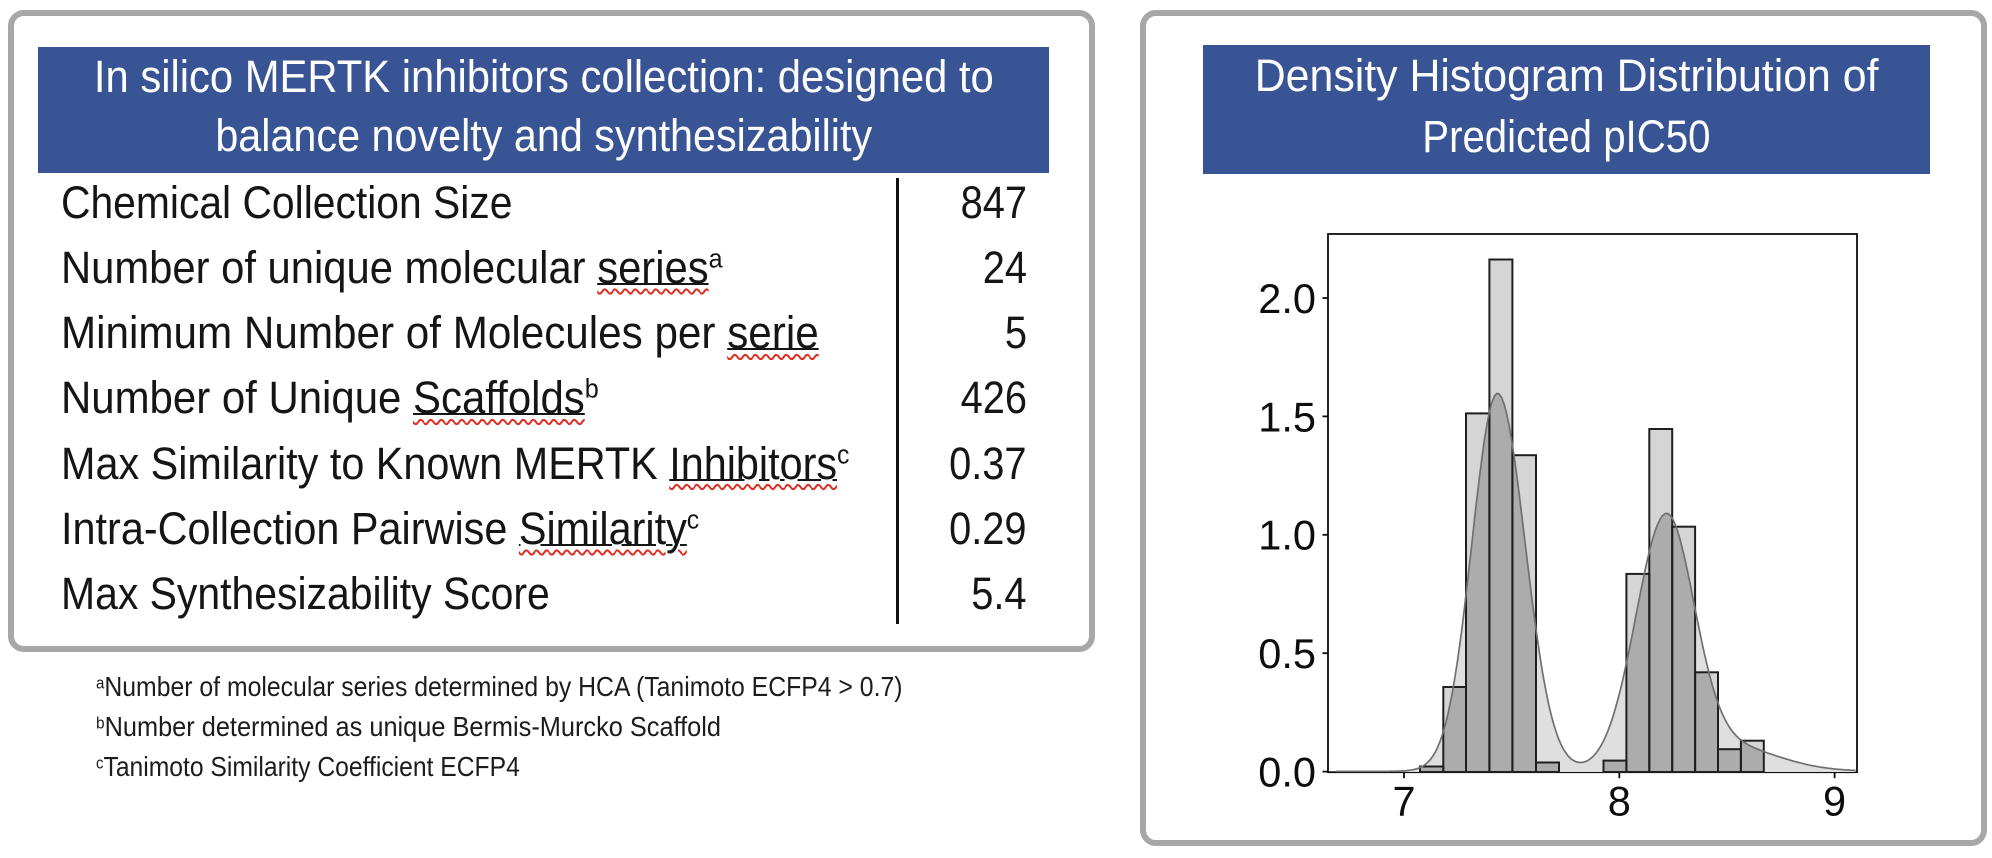 The image size is (1992, 858). Describe the element at coordinates (1287, 772) in the screenshot. I see `svg-text: 0.0` at that location.